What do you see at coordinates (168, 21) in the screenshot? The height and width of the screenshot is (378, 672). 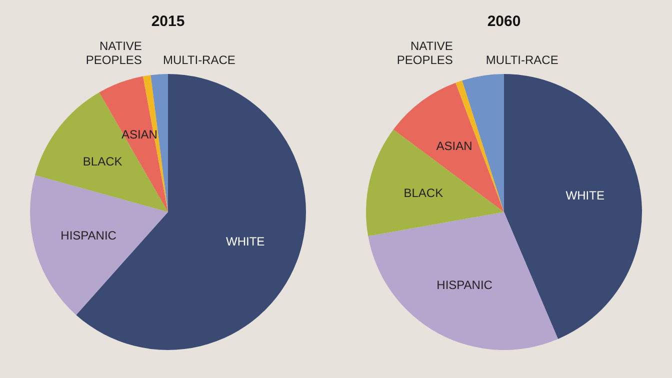 I see `chart-title: 2015` at bounding box center [168, 21].